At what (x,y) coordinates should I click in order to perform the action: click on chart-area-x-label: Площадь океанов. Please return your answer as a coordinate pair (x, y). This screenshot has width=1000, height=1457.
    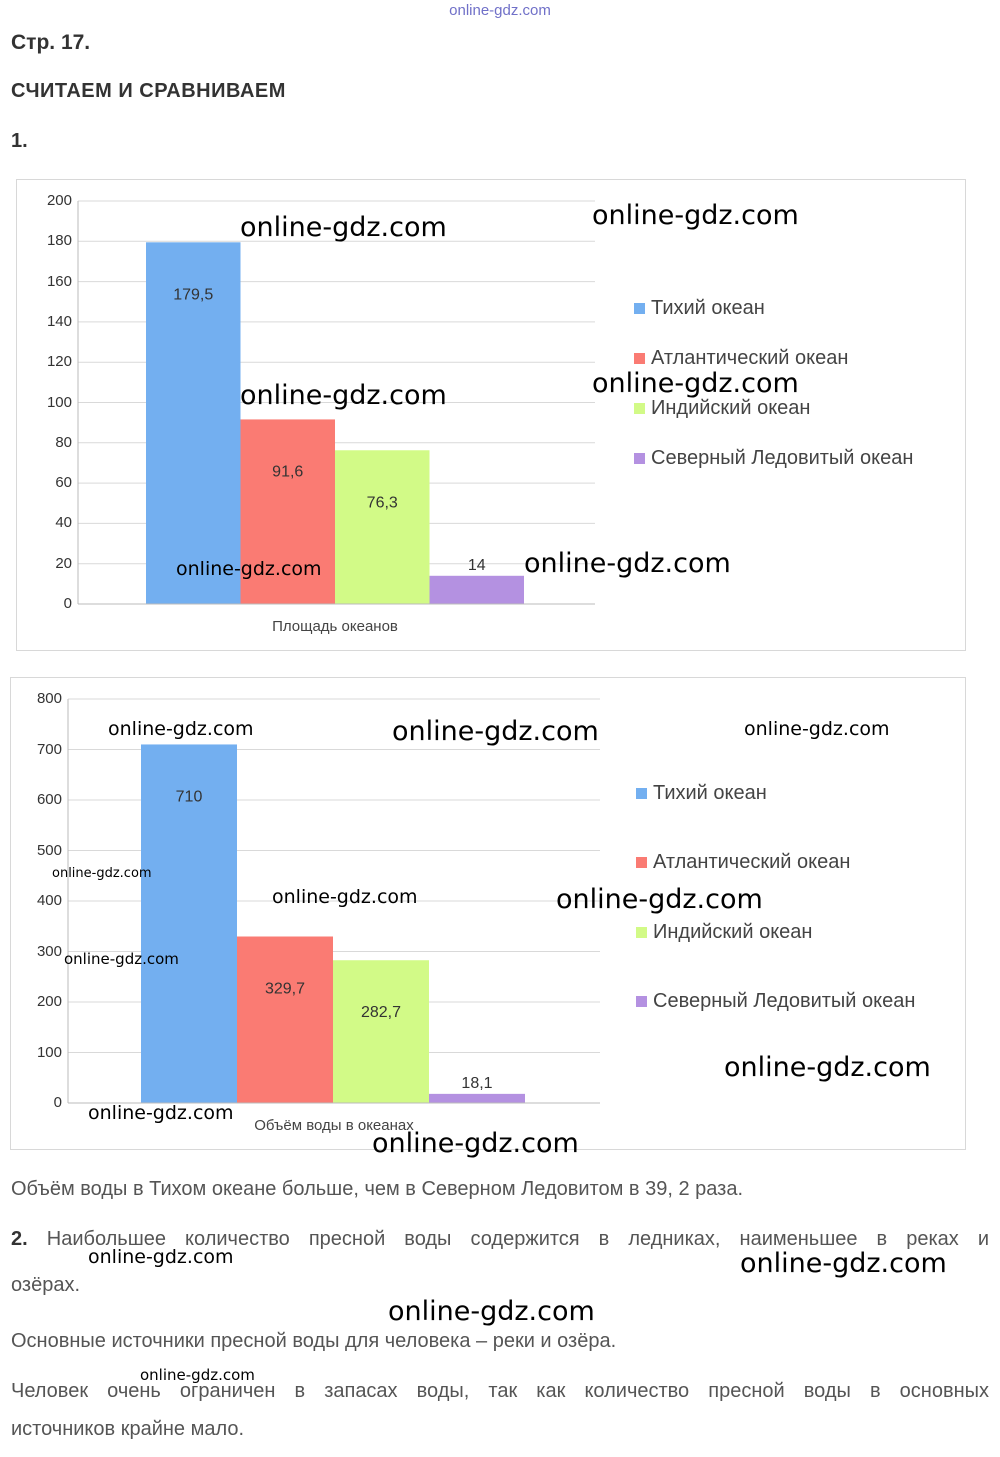
    Looking at the image, I should click on (335, 626).